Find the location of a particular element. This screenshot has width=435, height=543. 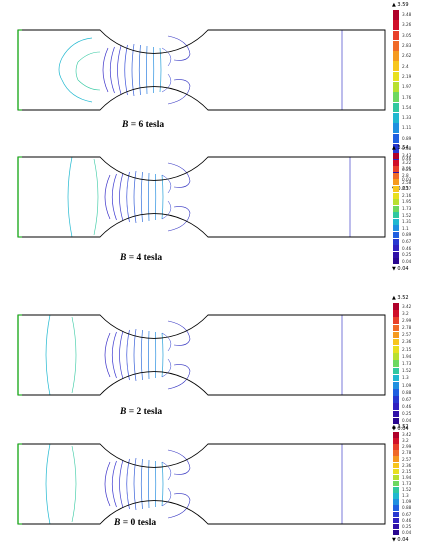

colorbar-tick-label: 1.52 is located at coordinates (407, 371).